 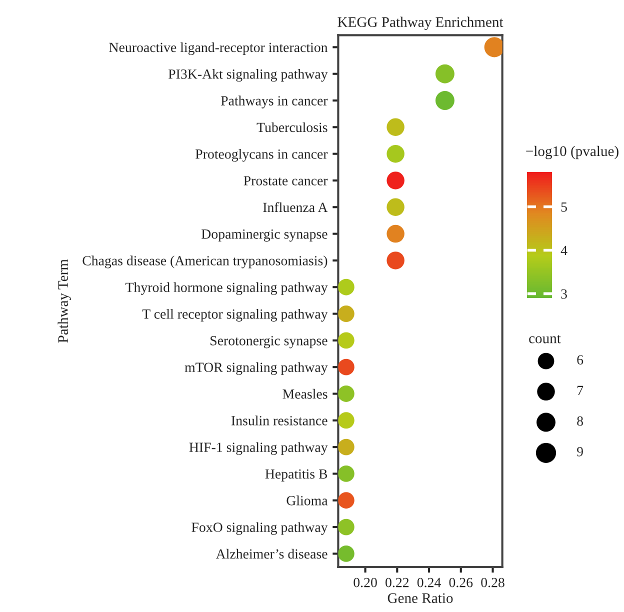 What do you see at coordinates (260, 528) in the screenshot?
I see `y-tick-label: FoxO signaling pathway` at bounding box center [260, 528].